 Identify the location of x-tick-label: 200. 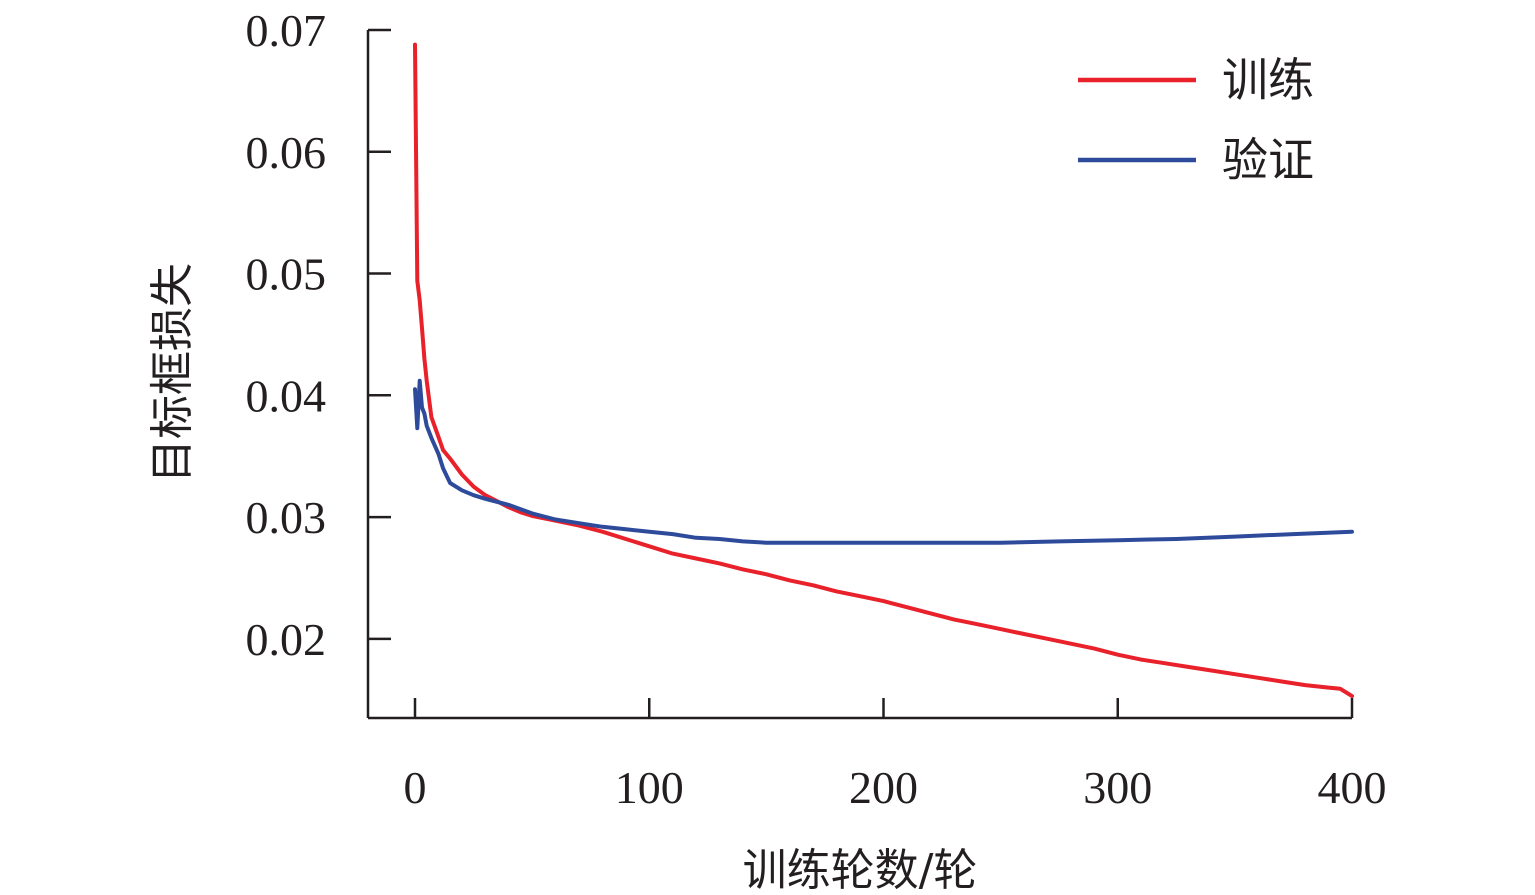
(883, 787).